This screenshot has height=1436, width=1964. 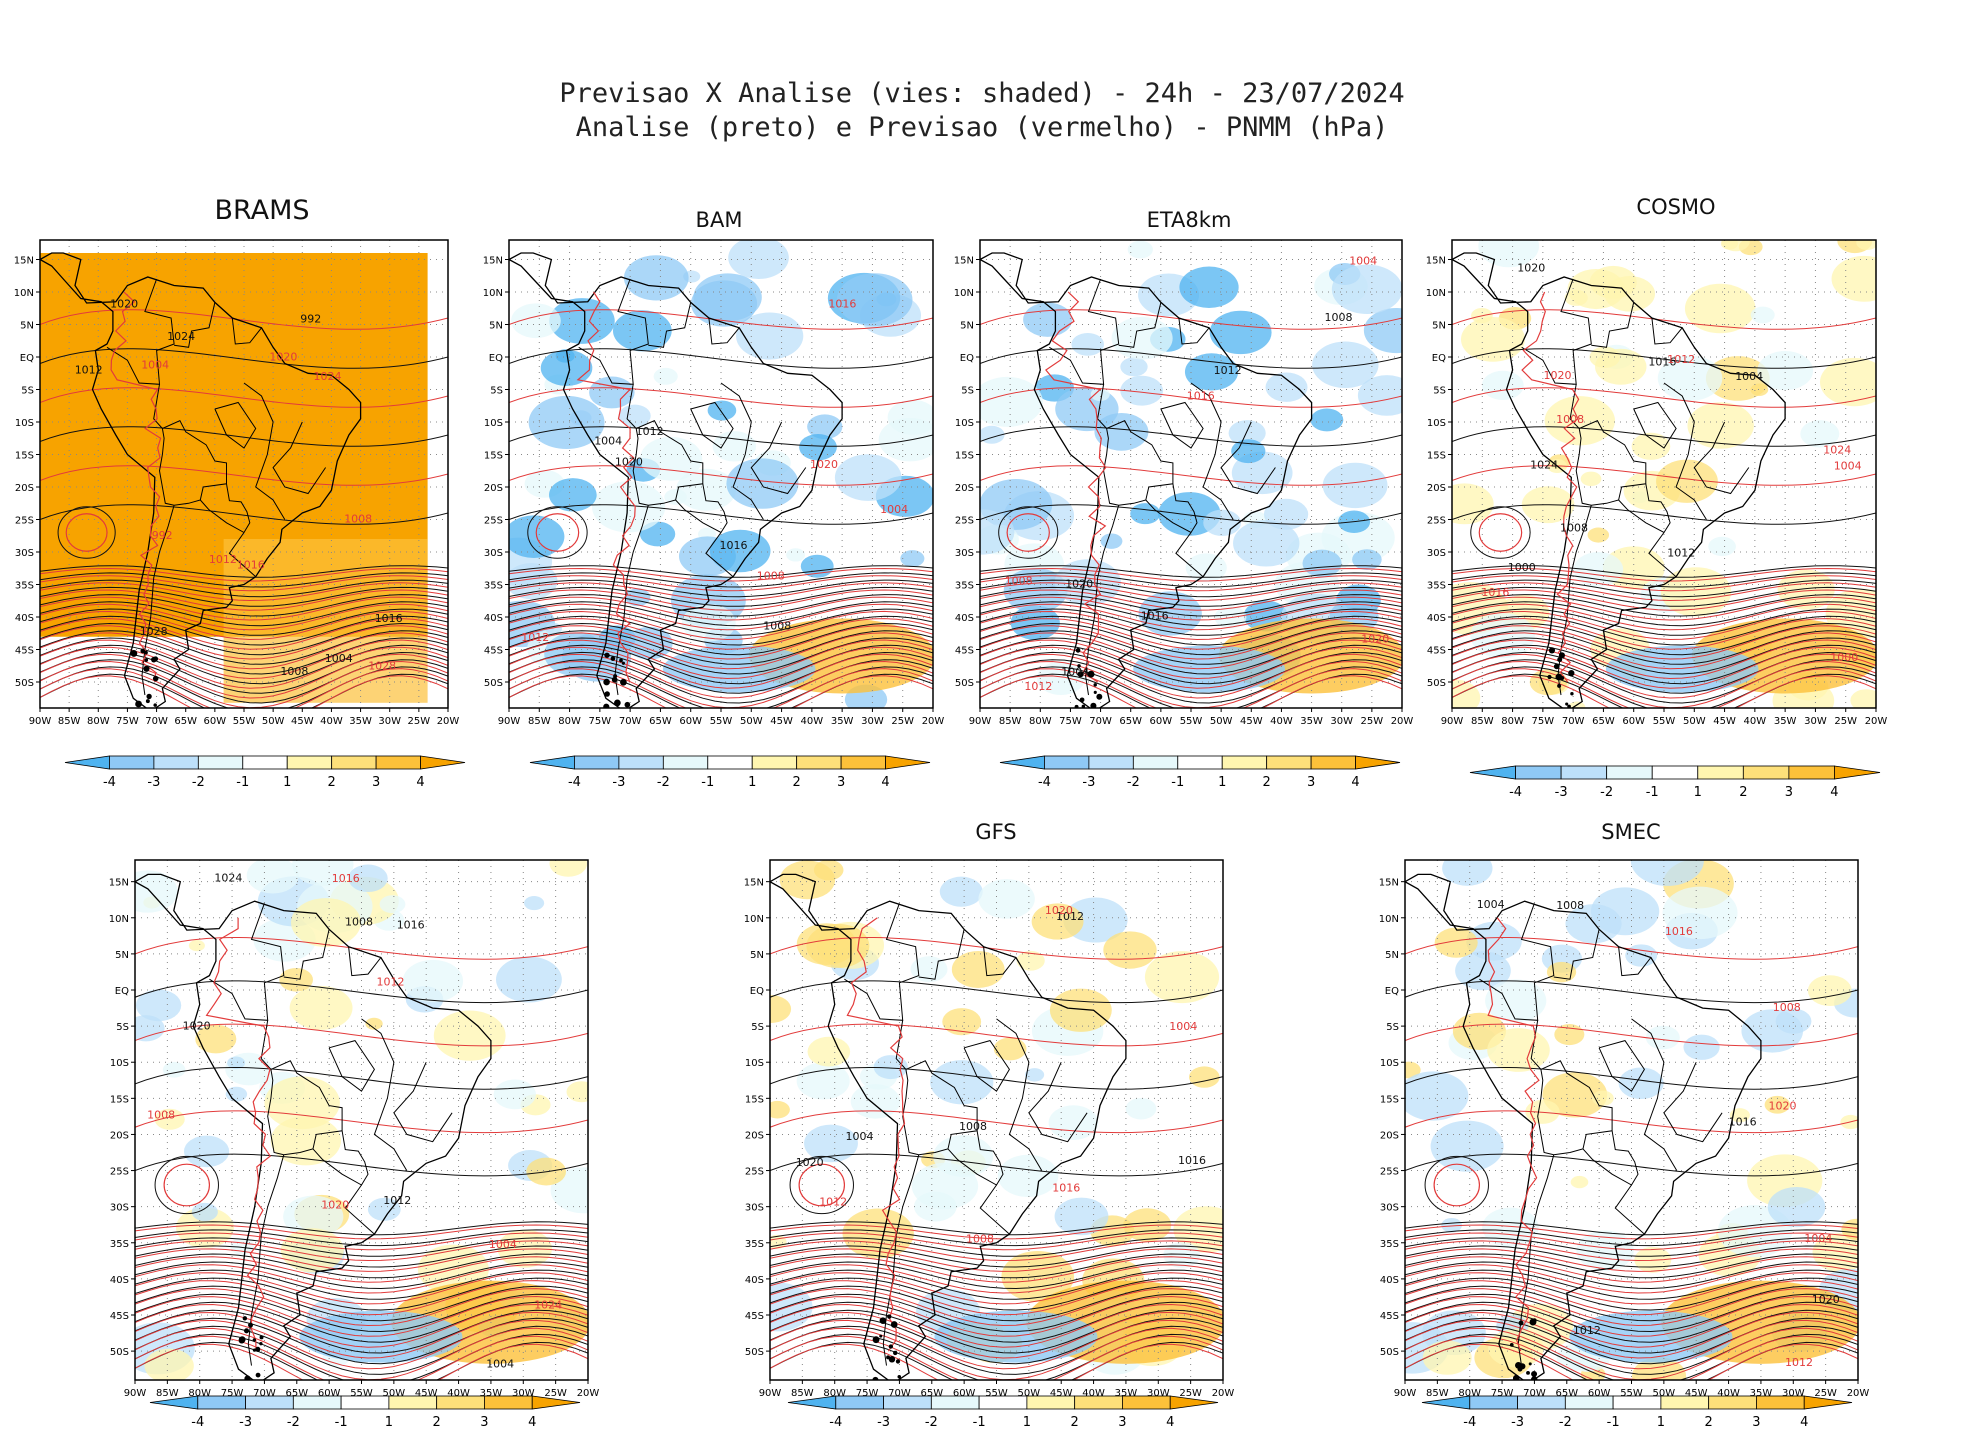 I want to click on lat-tick-label: 30S, so click(x=1436, y=553).